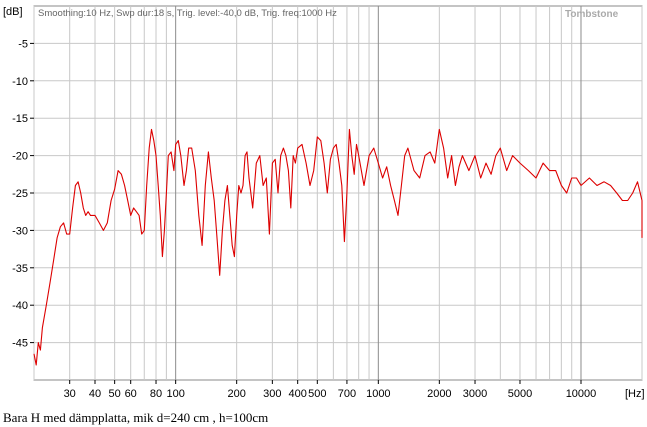 The width and height of the screenshot is (647, 427). I want to click on y-tick-label: -25, so click(20, 194).